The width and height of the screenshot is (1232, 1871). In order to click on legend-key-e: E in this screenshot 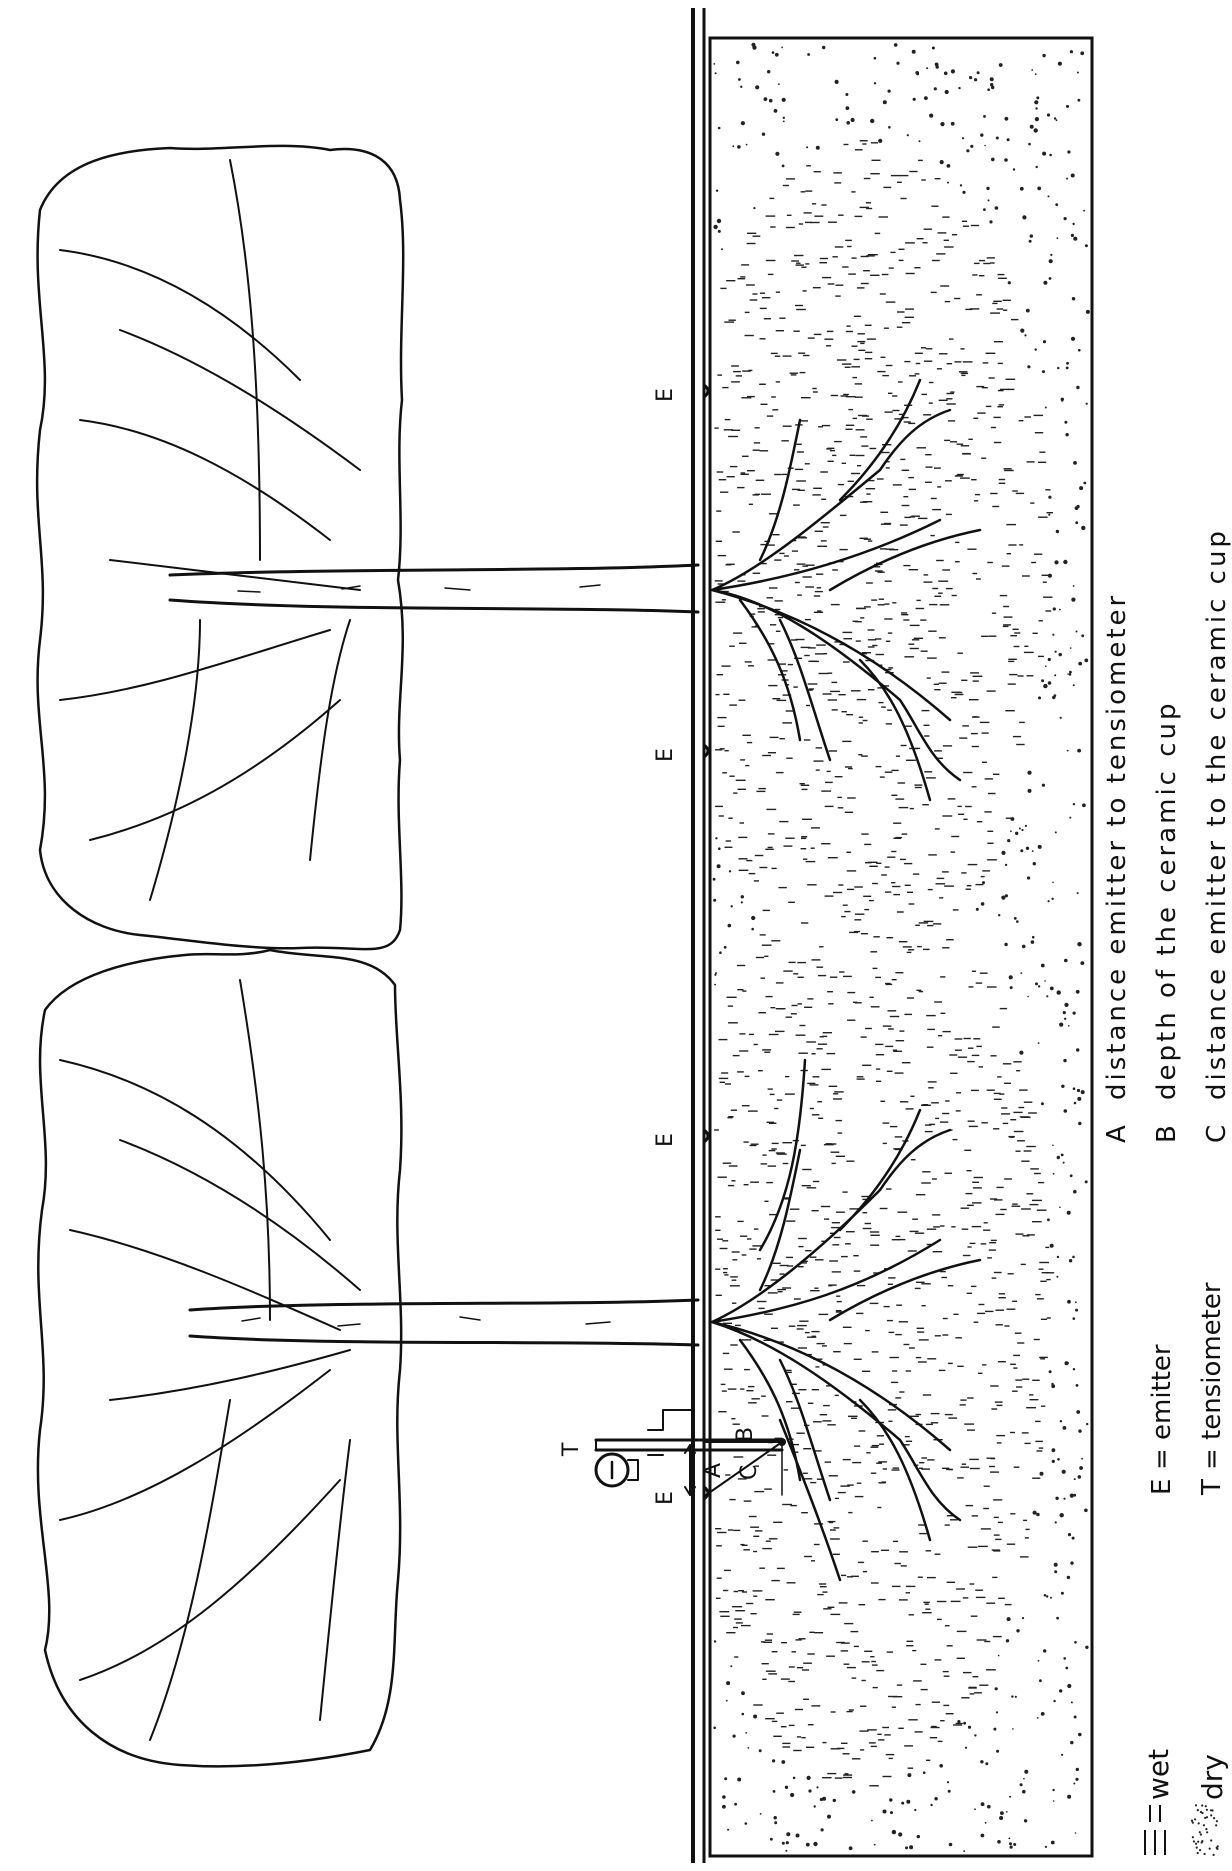, I will do `click(1162, 1487)`.